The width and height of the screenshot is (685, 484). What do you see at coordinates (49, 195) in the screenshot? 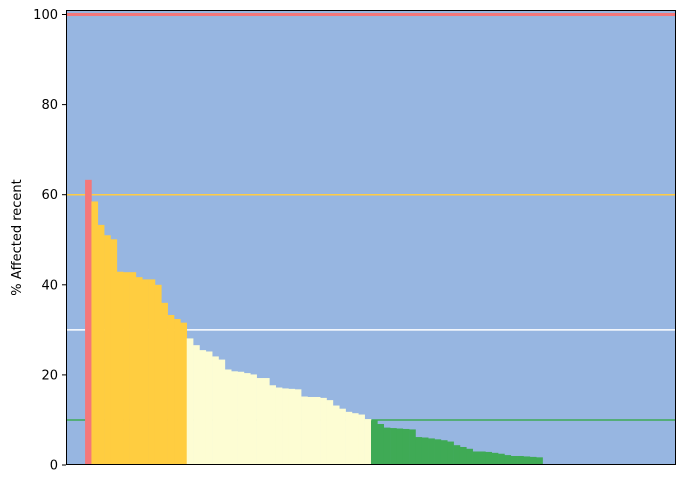
I see `y-tick-label: 60` at bounding box center [49, 195].